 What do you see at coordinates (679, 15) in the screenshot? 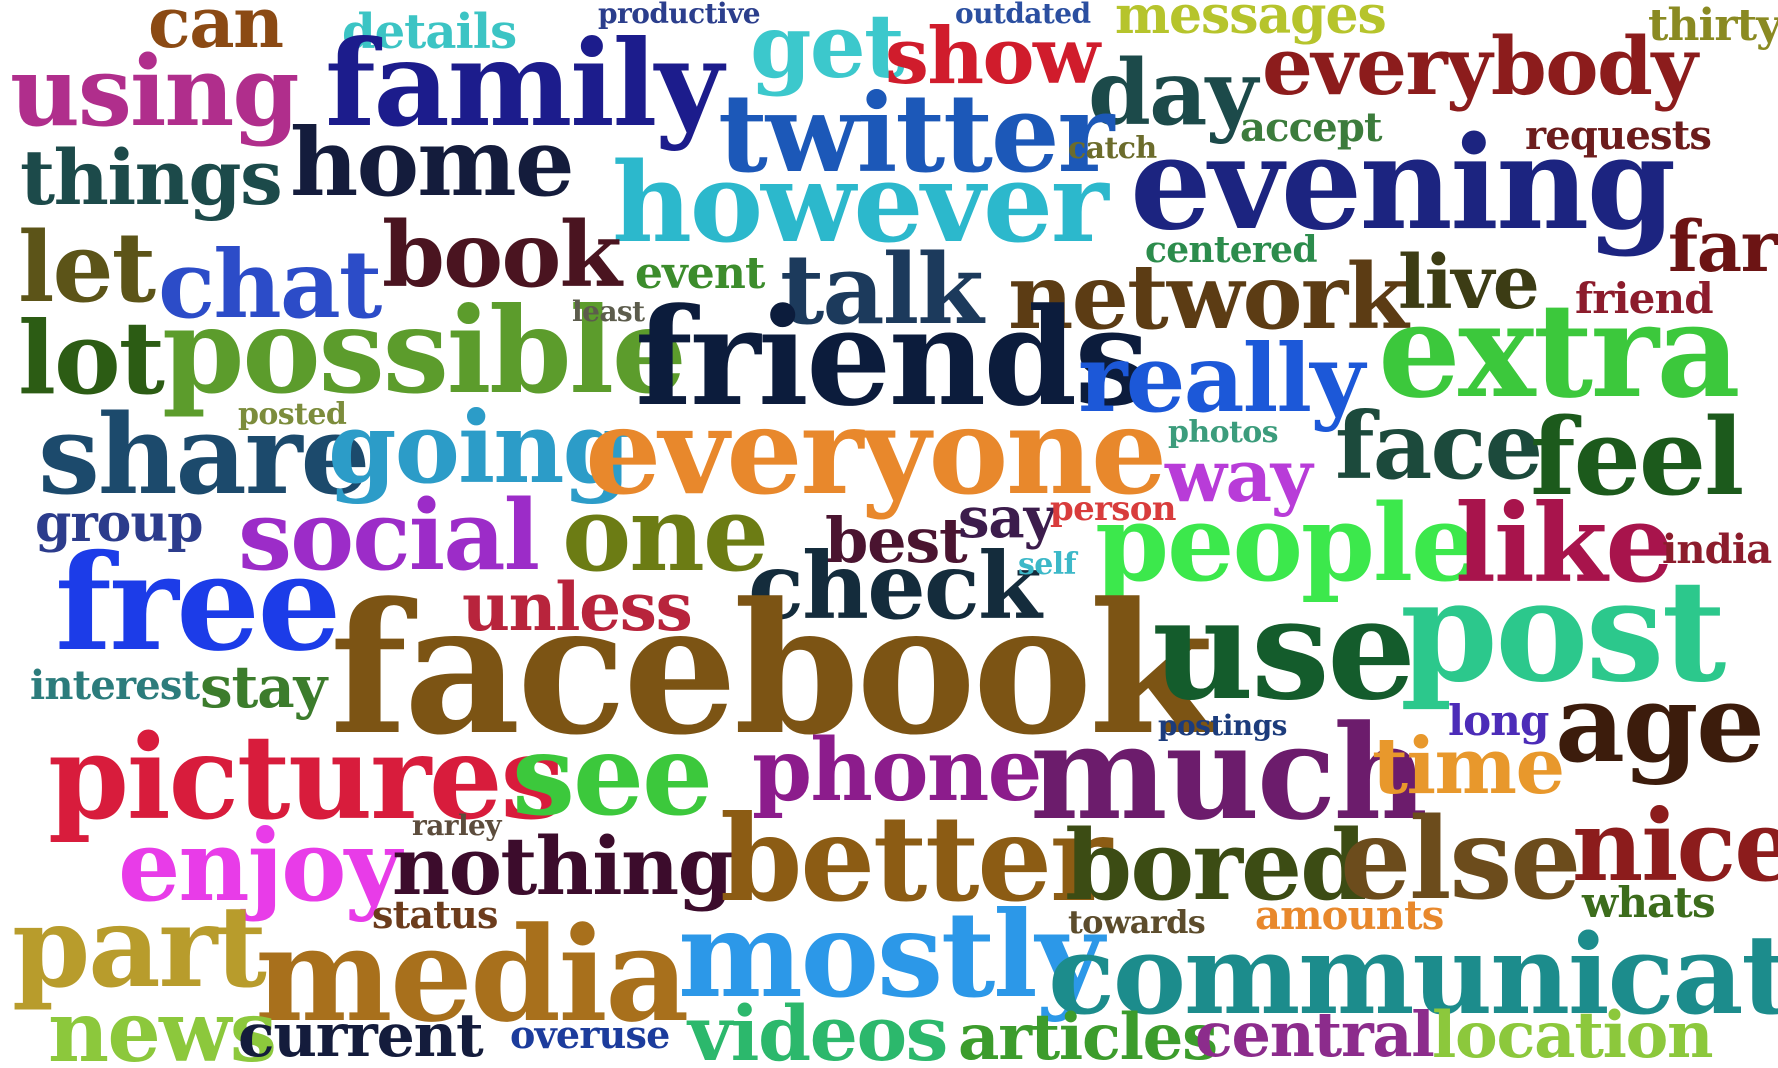
I see `word-productive: productive` at bounding box center [679, 15].